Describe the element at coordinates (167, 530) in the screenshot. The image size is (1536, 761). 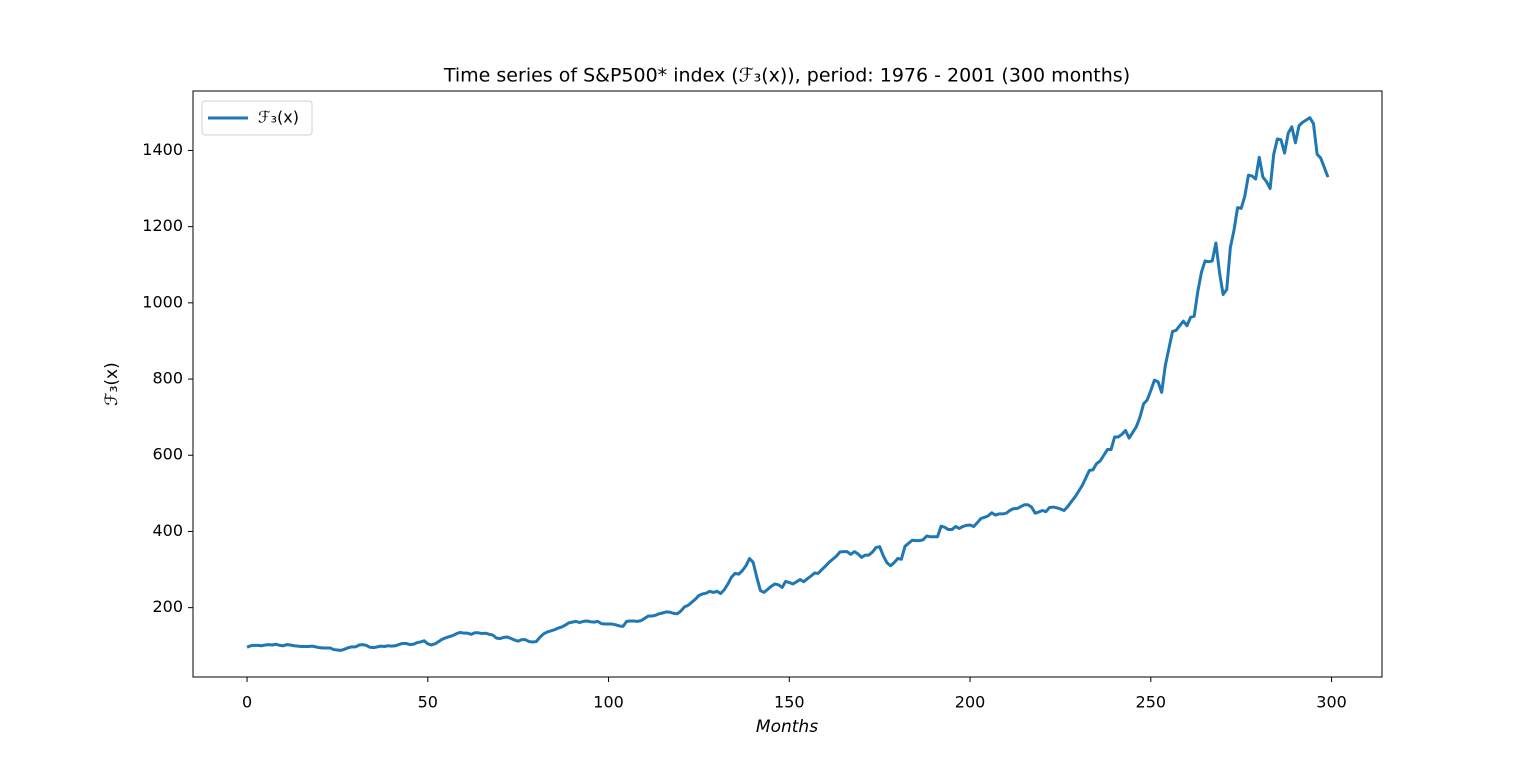
I see `y-tick-label: 400` at that location.